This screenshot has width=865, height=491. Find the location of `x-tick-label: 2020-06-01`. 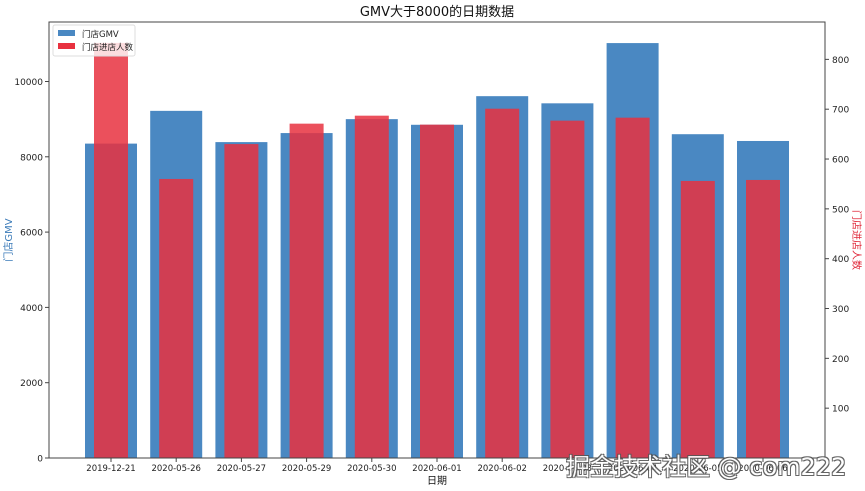

x-tick-label: 2020-06-01 is located at coordinates (436, 469).